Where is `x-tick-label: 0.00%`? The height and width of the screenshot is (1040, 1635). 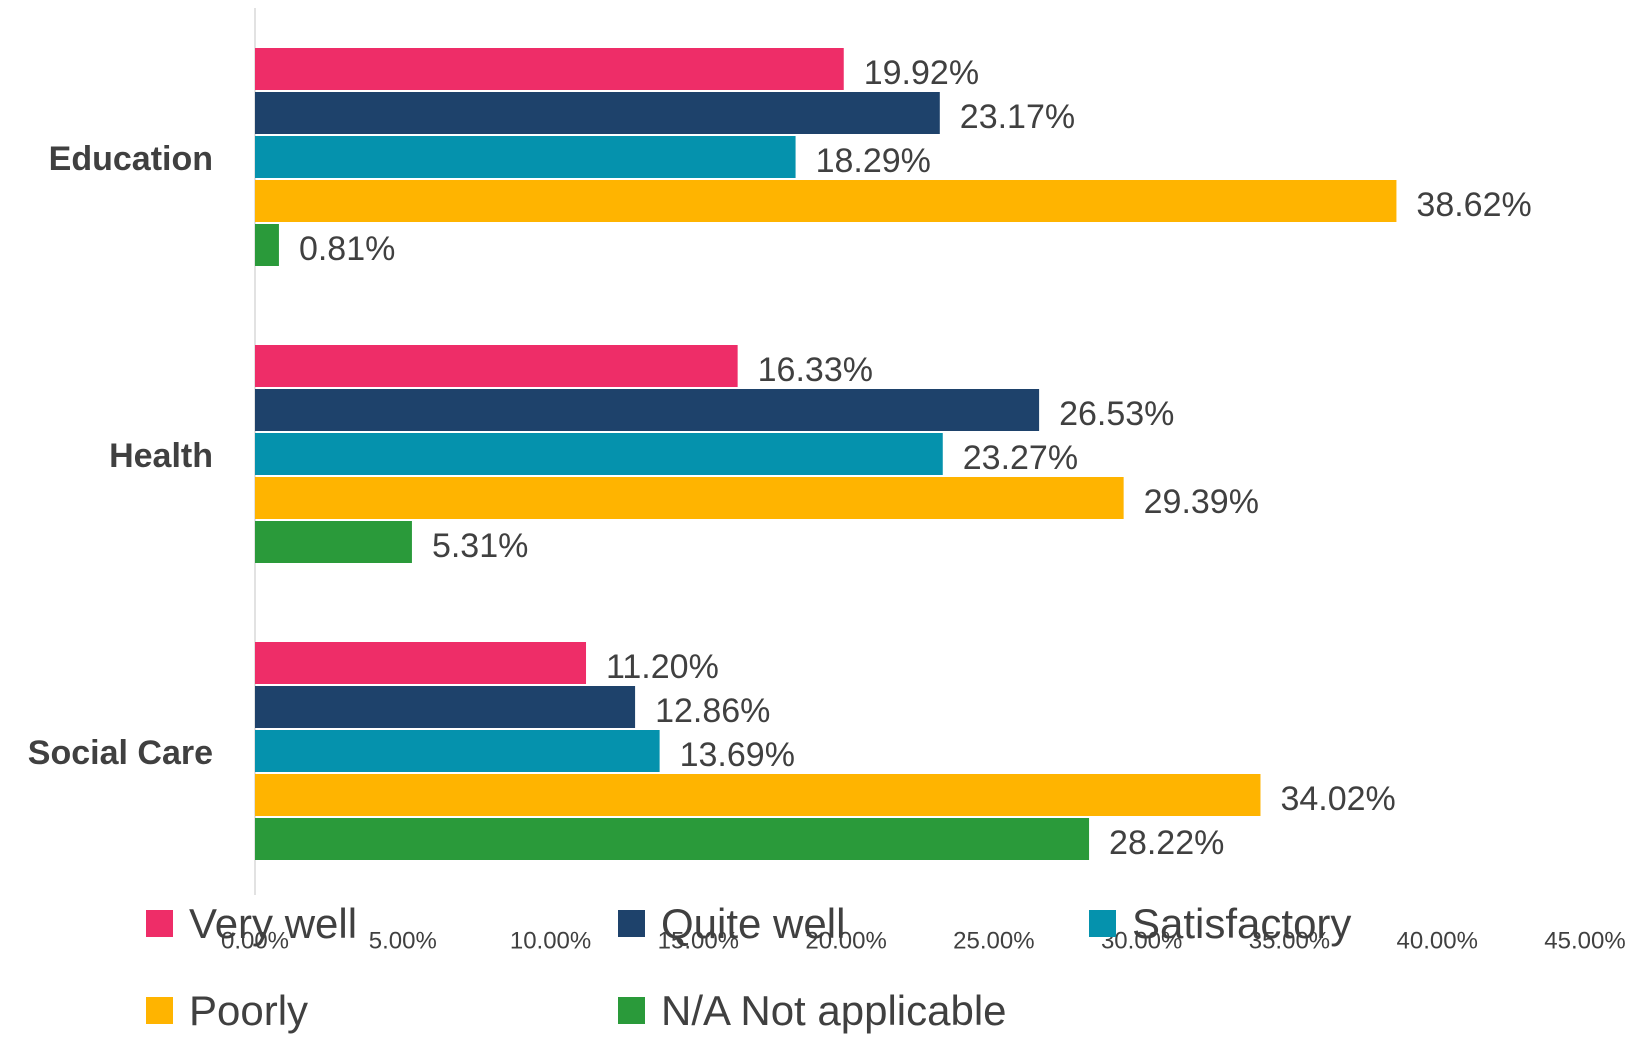 x-tick-label: 0.00% is located at coordinates (255, 940).